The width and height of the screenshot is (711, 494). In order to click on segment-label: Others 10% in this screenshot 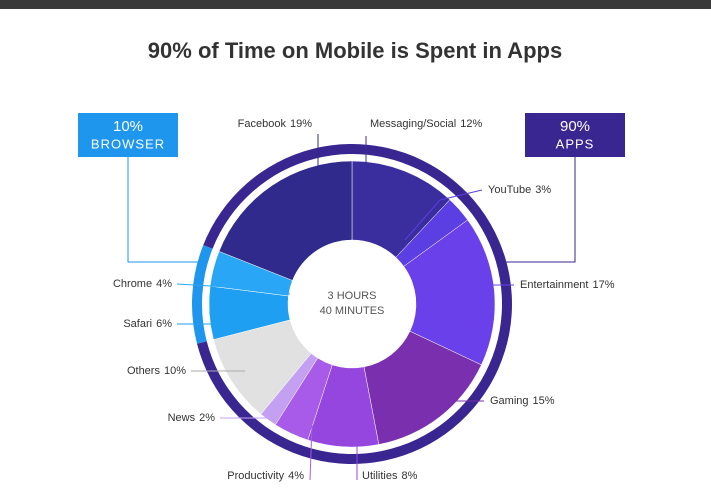, I will do `click(156, 371)`.